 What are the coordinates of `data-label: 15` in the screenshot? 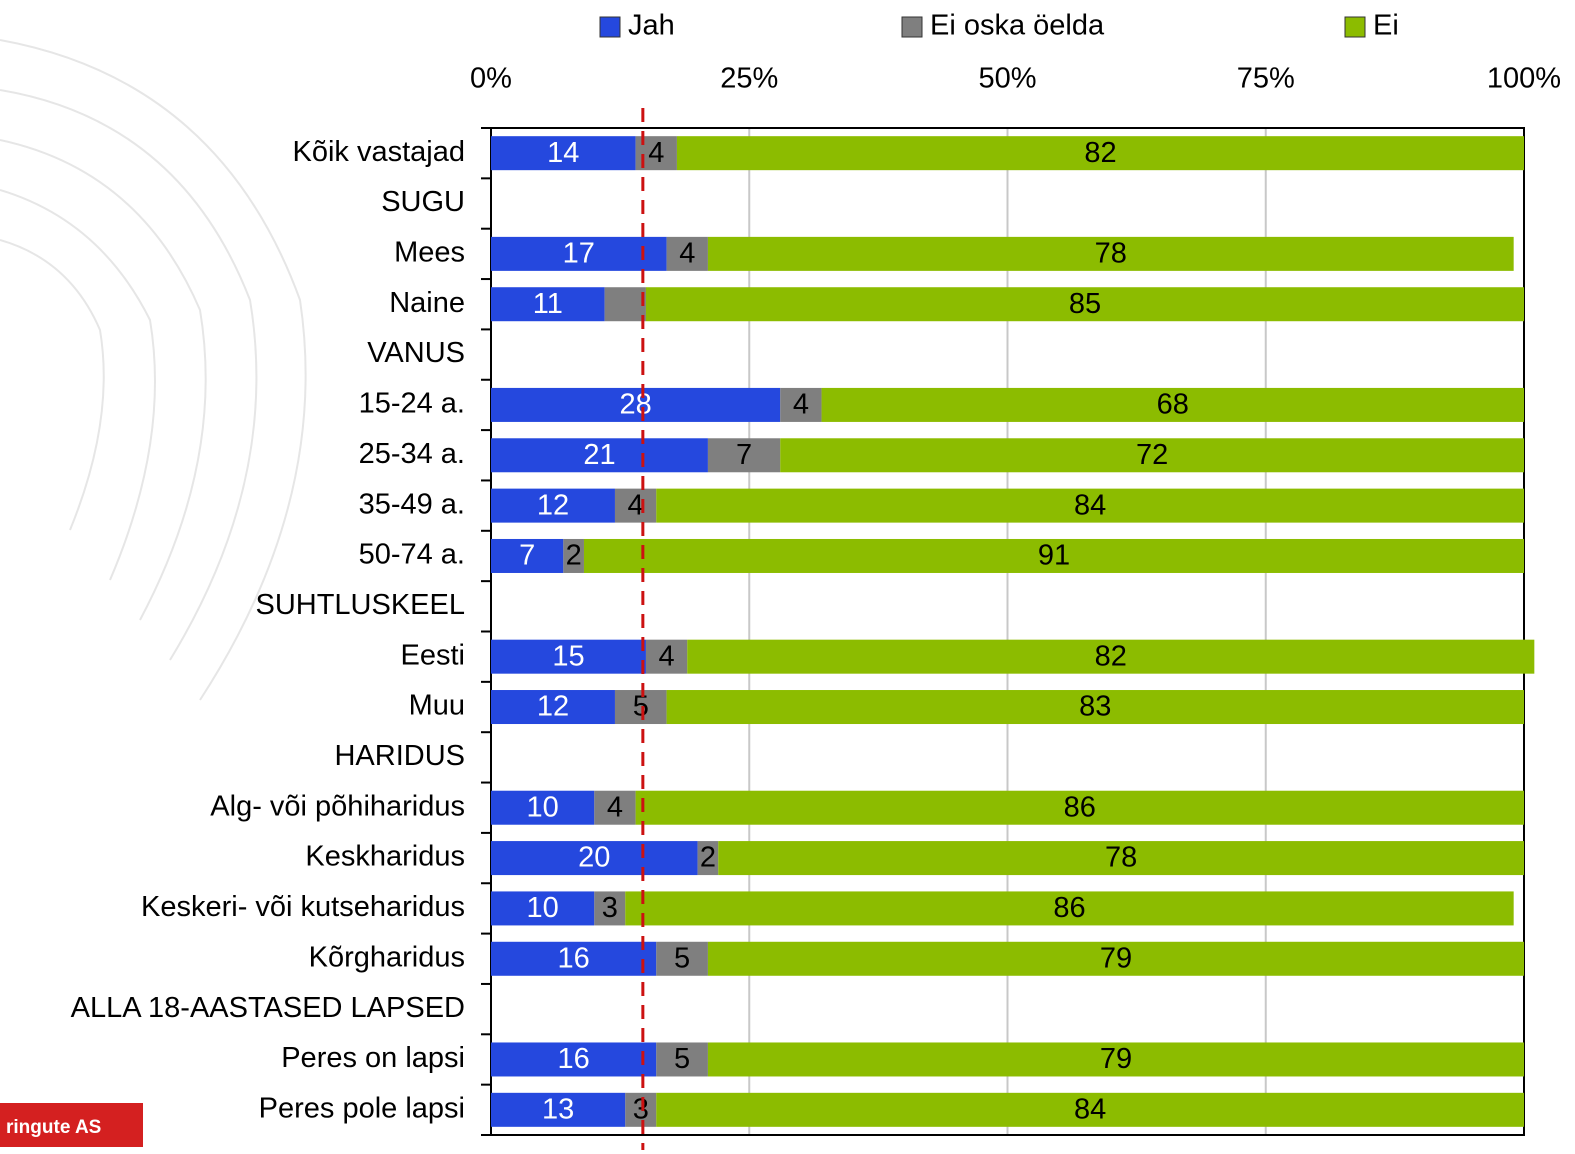 It's located at (568, 656).